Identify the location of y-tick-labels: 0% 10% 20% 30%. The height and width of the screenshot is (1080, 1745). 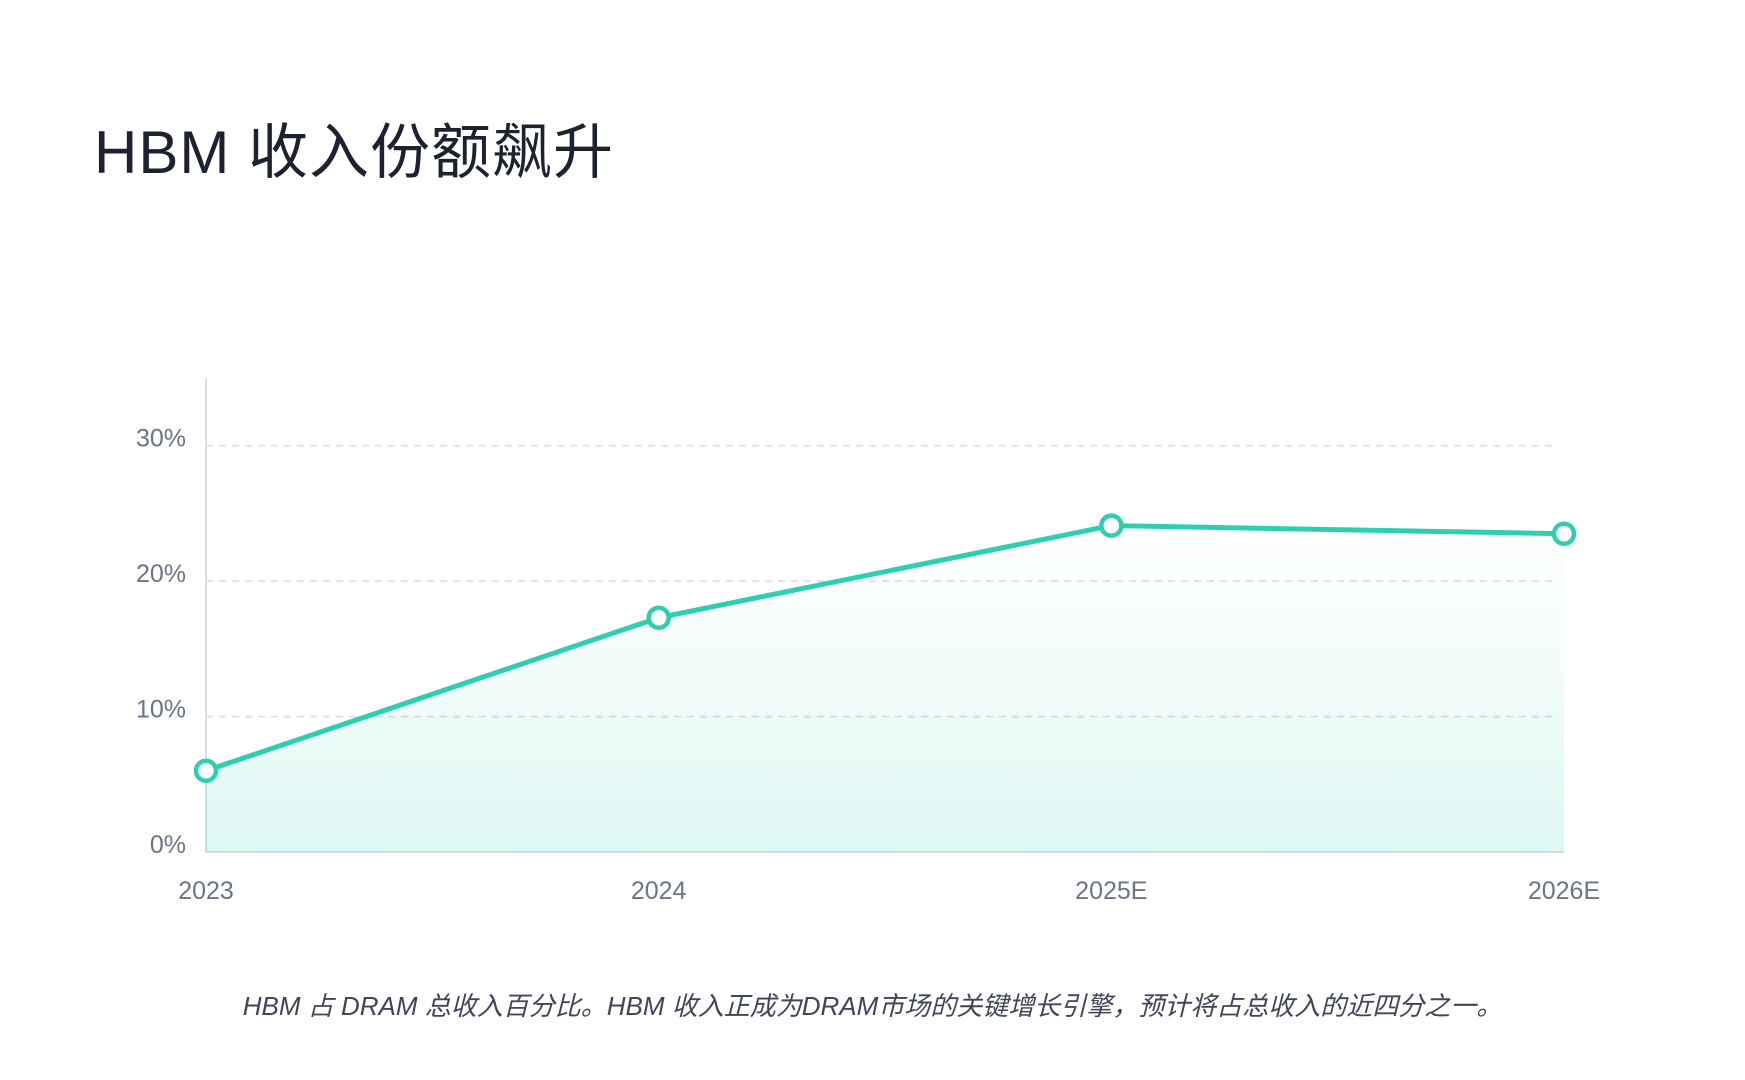
(161, 642).